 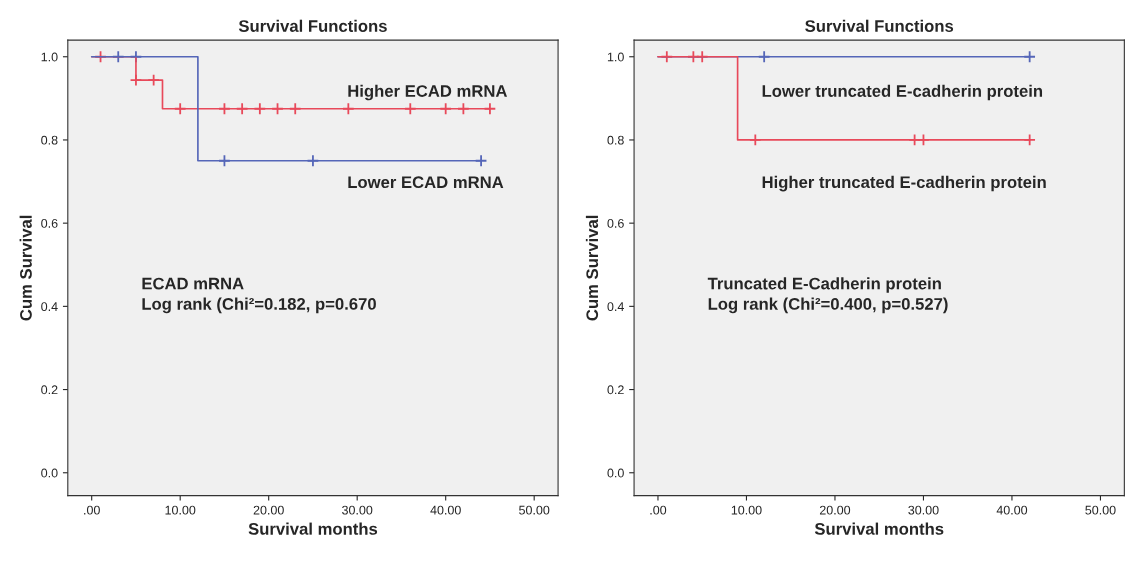 I want to click on annotation: Higher ECAD mRNA, so click(x=428, y=92).